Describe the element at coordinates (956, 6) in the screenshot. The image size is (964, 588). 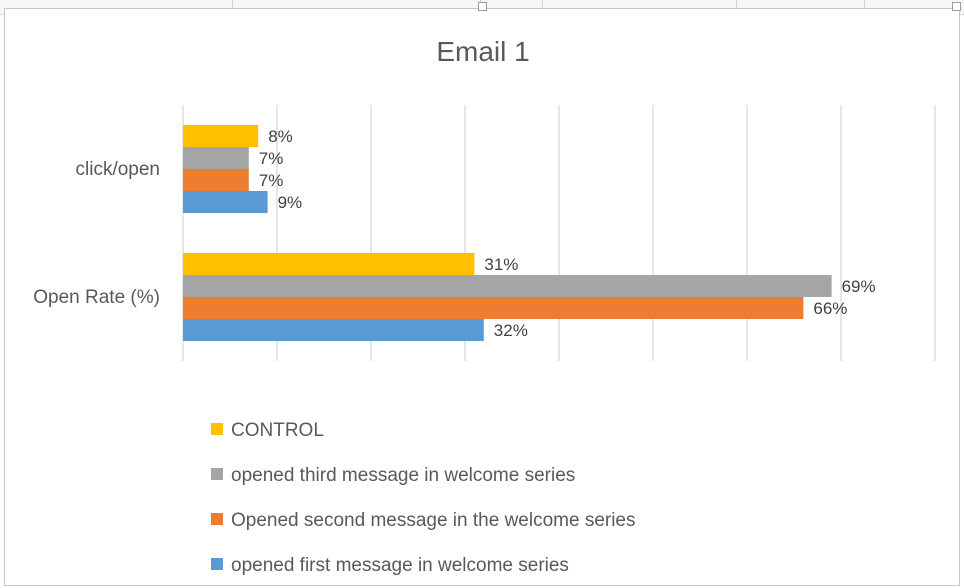
I see `resize-handle-top-right` at that location.